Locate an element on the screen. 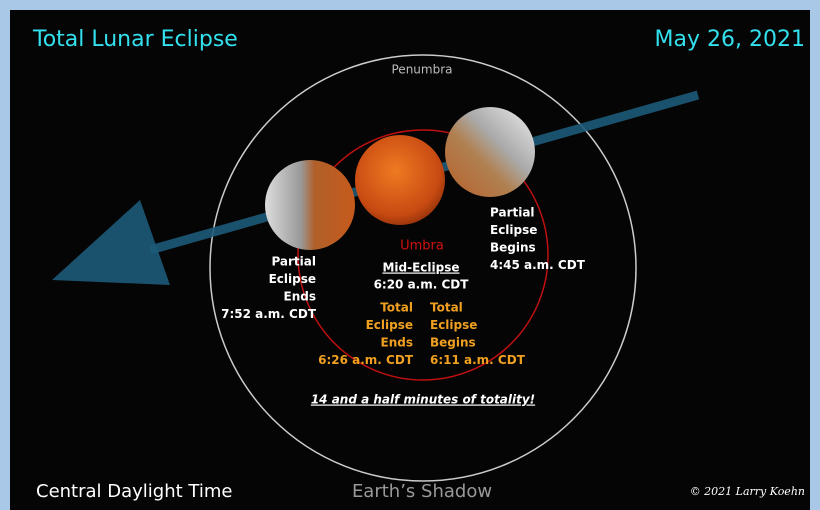 This screenshot has width=820, height=510. total-ends: Total Eclipse Ends 6:26 a.m. CDT is located at coordinates (366, 334).